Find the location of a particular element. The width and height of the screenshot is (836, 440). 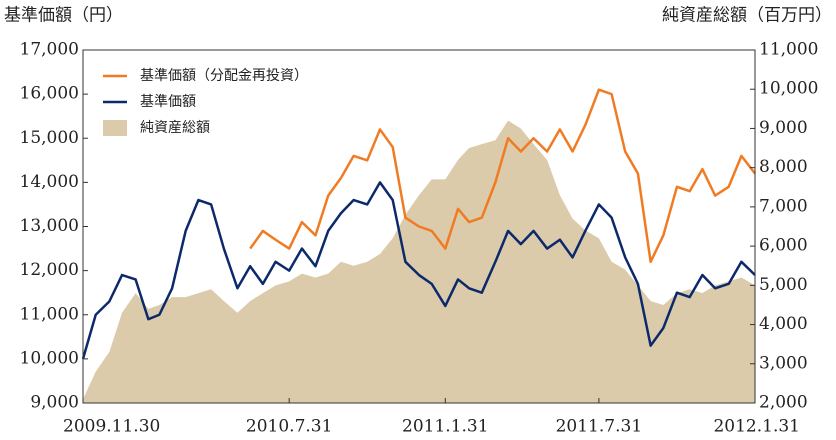

y-tick-label: 17,000 is located at coordinates (49, 50).